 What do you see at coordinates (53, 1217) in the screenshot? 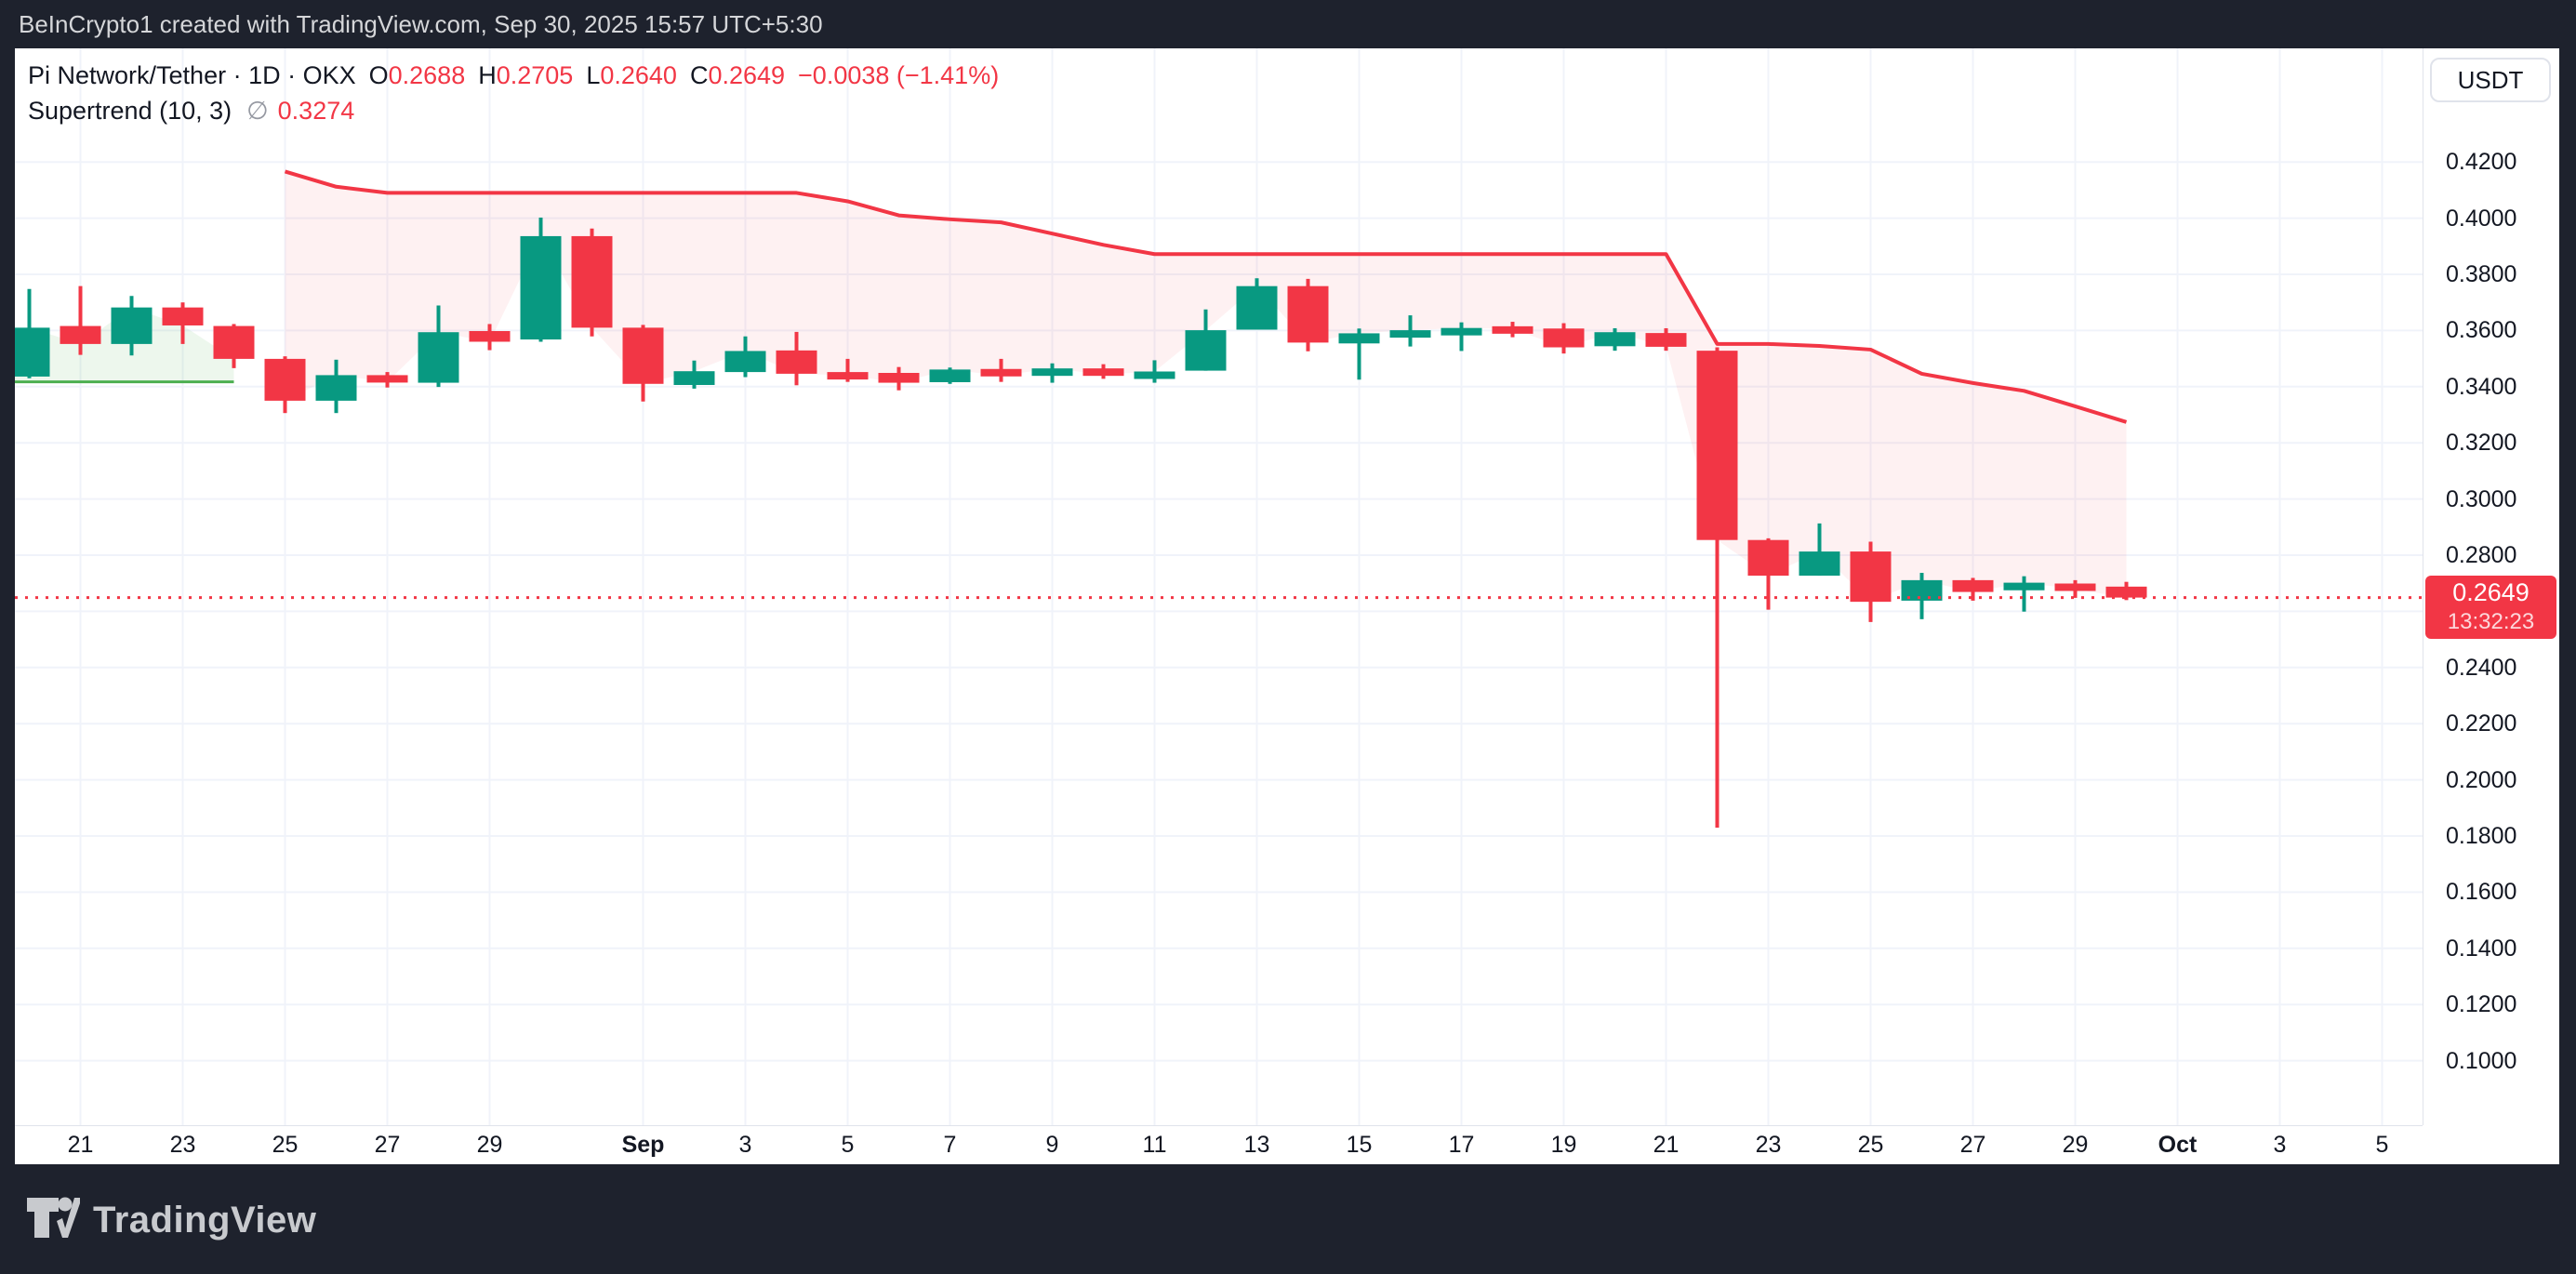
I see `tradingview-logo-icon` at bounding box center [53, 1217].